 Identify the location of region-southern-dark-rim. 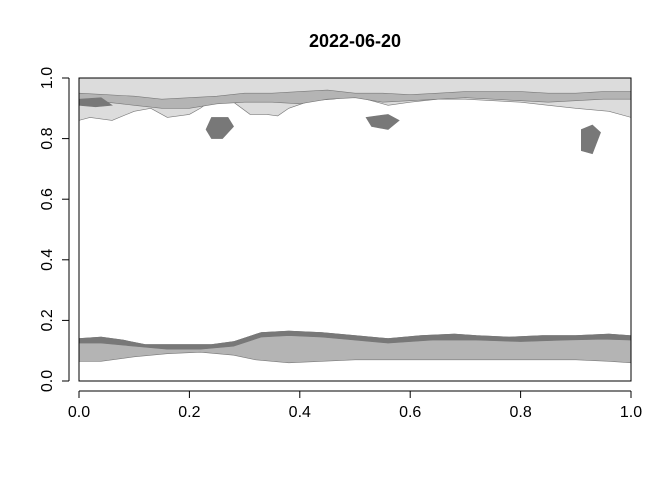
(355, 340).